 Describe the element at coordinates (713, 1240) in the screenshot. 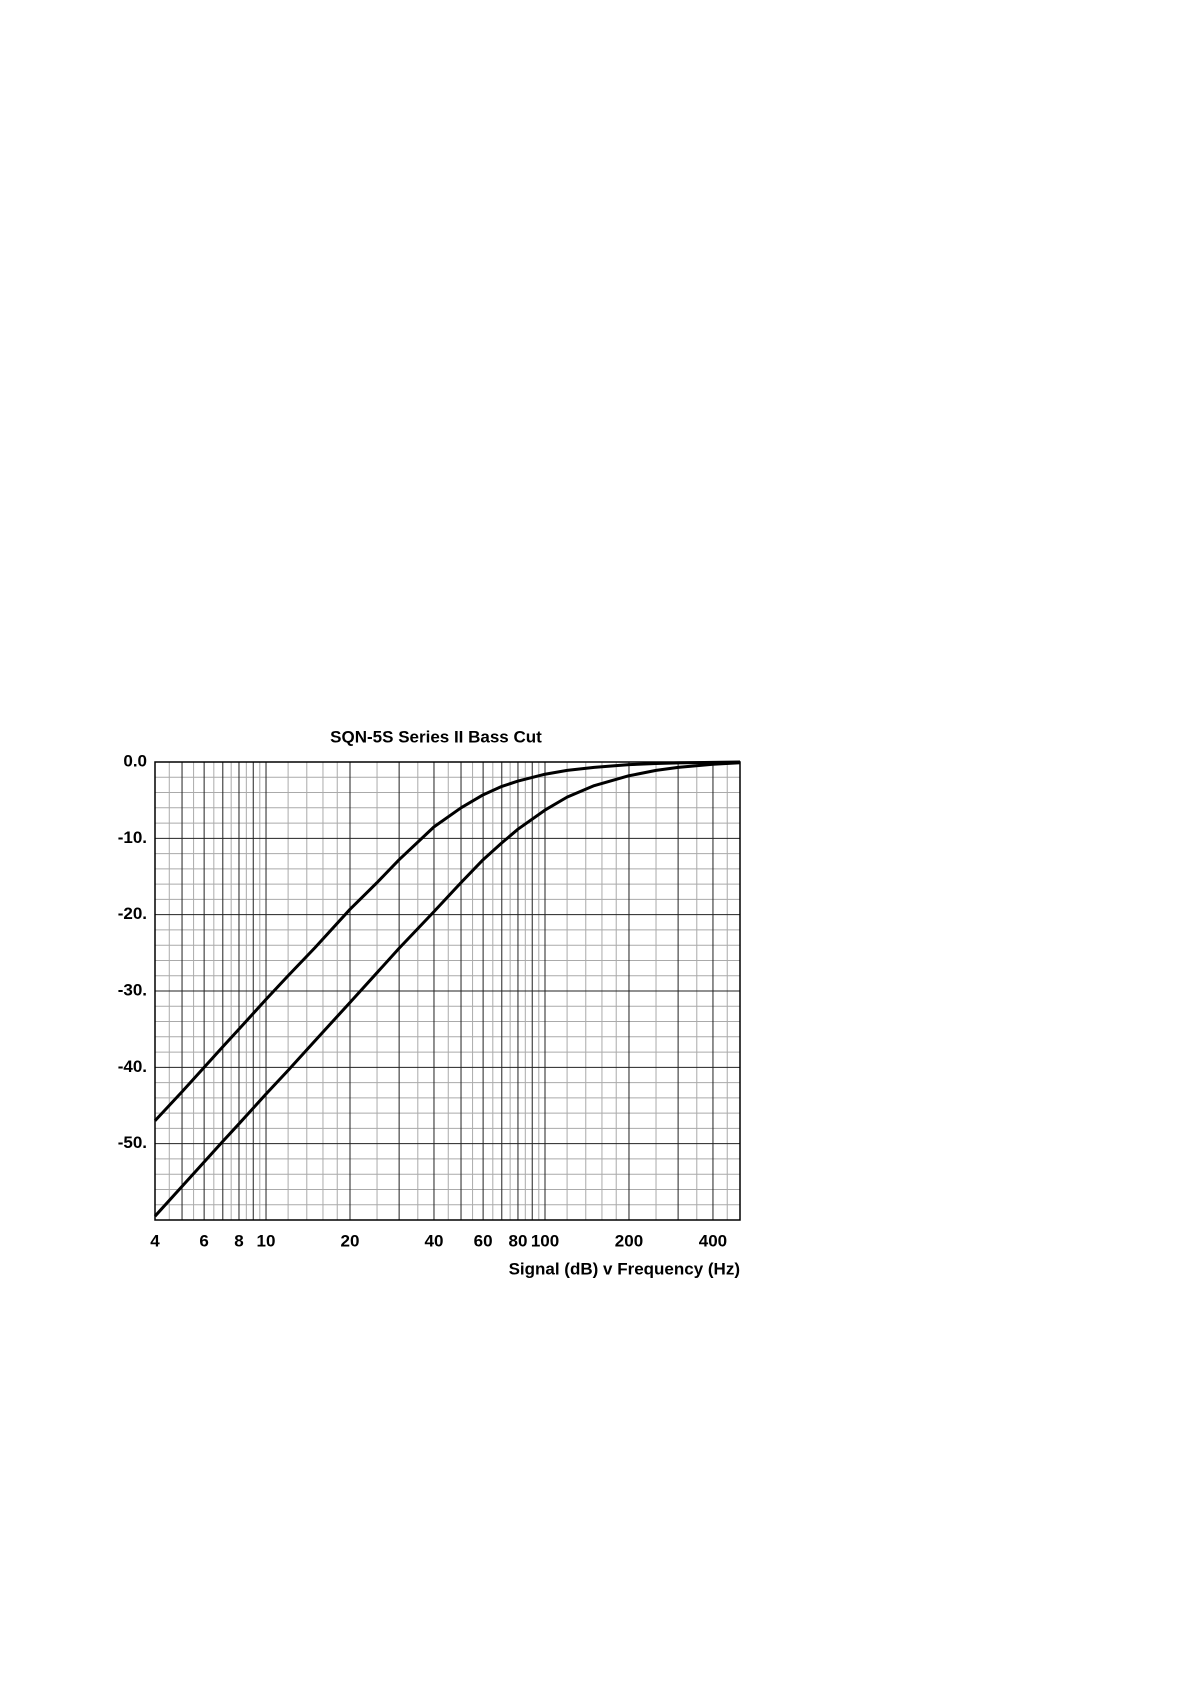

I see `x-tick-label: 400` at that location.